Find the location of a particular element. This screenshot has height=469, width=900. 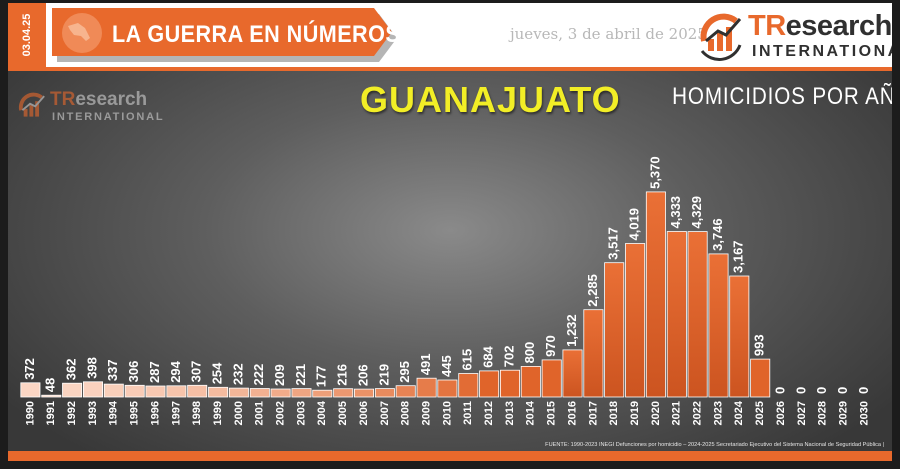

bar-2002 is located at coordinates (280, 393).